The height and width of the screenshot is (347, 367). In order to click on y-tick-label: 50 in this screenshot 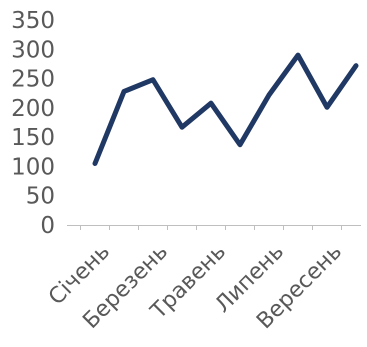, I will do `click(40, 197)`.